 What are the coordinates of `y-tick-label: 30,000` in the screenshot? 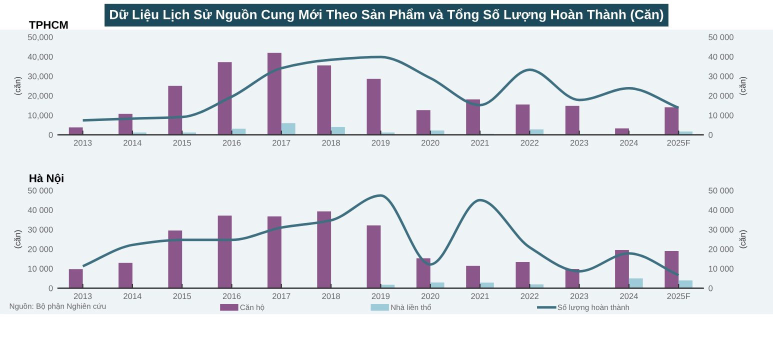 It's located at (40, 76).